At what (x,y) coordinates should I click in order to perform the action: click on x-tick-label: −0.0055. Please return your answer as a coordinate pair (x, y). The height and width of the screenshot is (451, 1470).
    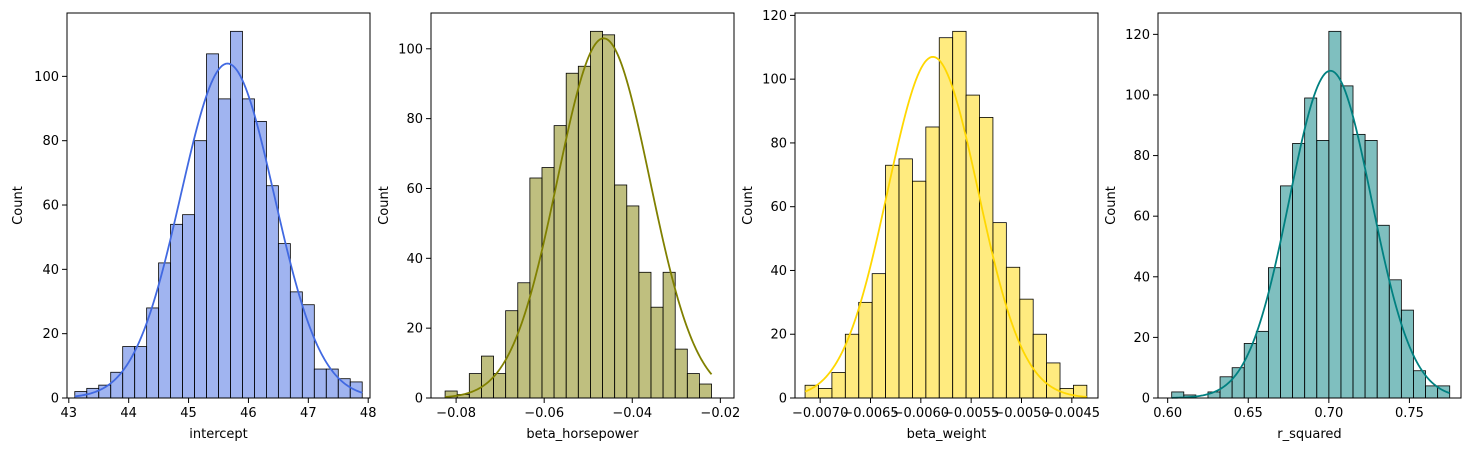
    Looking at the image, I should click on (971, 413).